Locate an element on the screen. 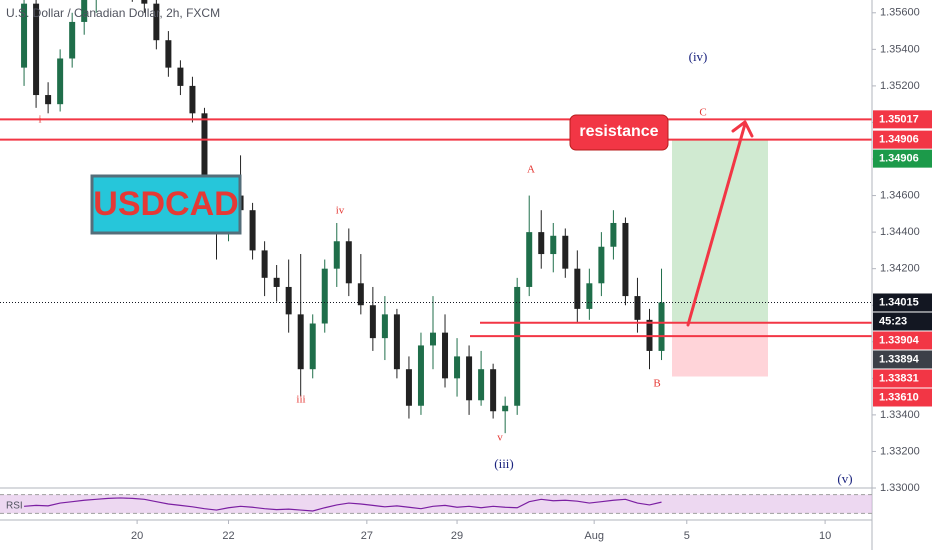 The width and height of the screenshot is (932, 550). x-tick-label: 5 is located at coordinates (687, 536).